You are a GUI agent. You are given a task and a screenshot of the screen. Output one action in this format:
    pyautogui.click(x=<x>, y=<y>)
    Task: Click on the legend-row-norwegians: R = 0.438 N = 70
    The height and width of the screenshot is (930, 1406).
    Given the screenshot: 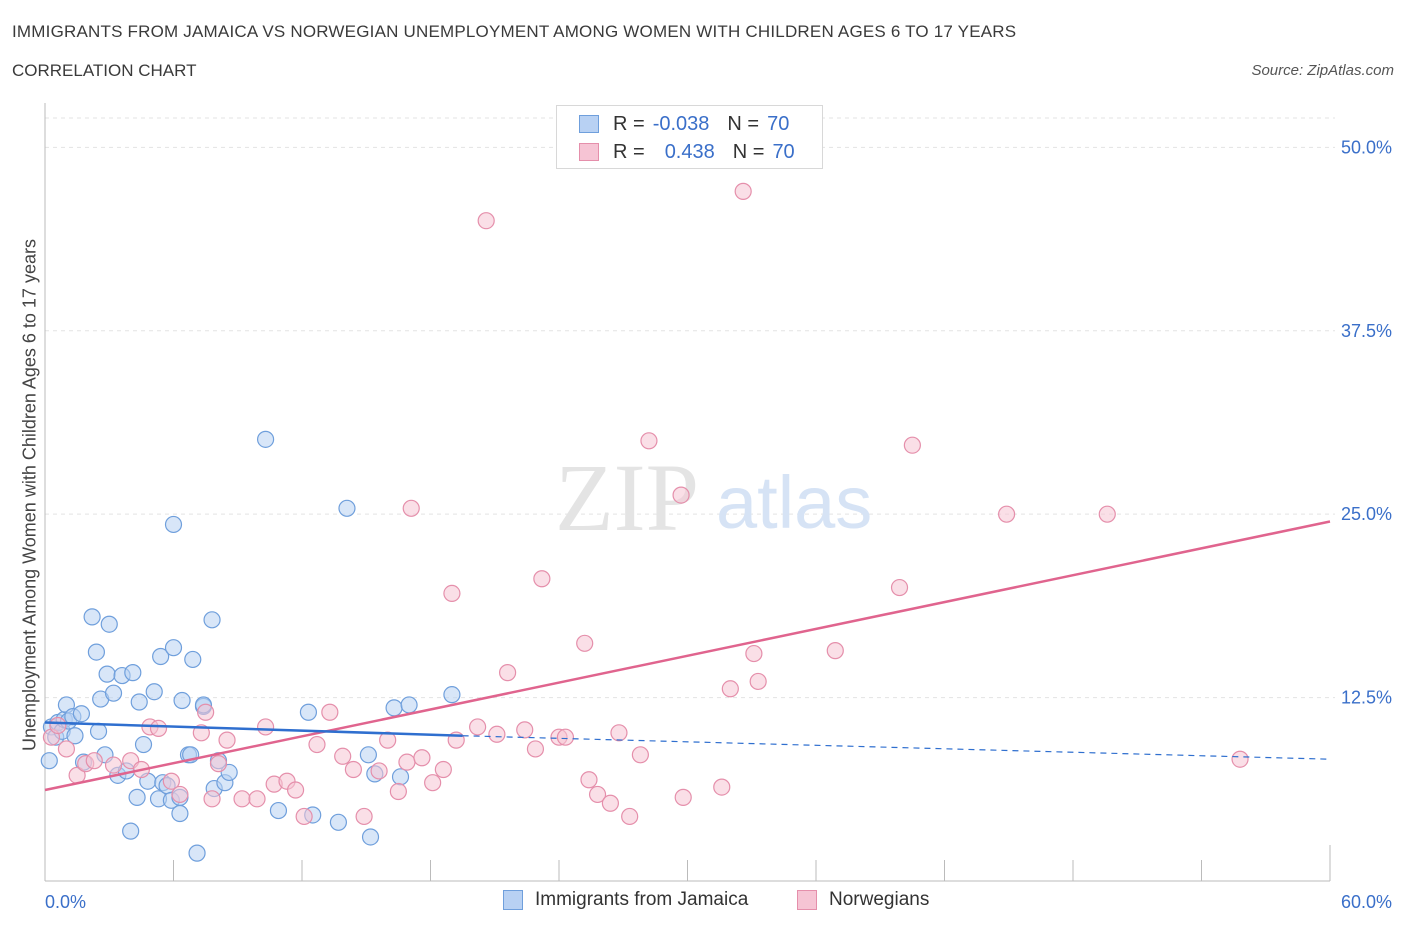 What is the action you would take?
    pyautogui.click(x=687, y=152)
    